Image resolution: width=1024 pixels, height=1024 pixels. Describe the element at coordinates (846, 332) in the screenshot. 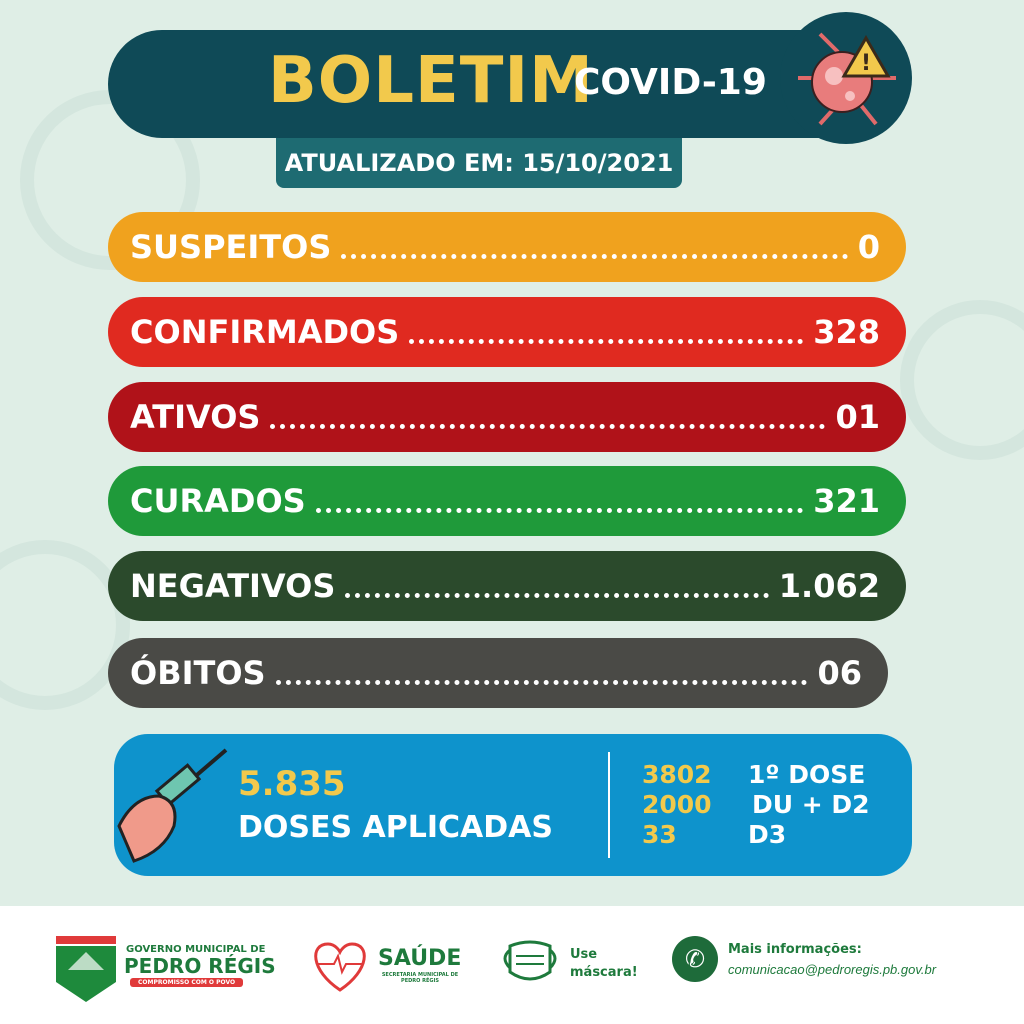

I see `stat-value: 328` at that location.